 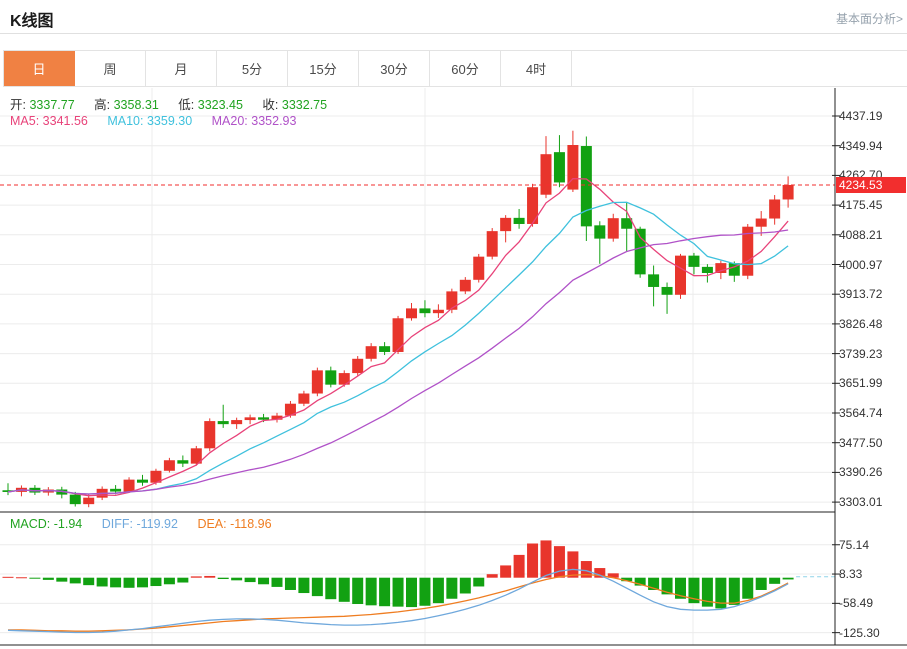 What do you see at coordinates (136, 105) in the screenshot?
I see `high-value: 3358.31` at bounding box center [136, 105].